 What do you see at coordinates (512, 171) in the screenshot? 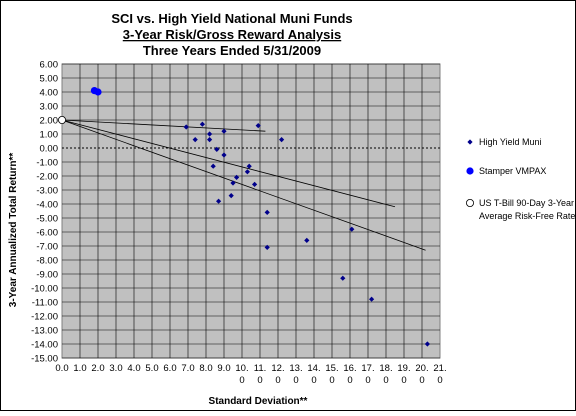
I see `legend-label: Stamper VMPAX` at bounding box center [512, 171].